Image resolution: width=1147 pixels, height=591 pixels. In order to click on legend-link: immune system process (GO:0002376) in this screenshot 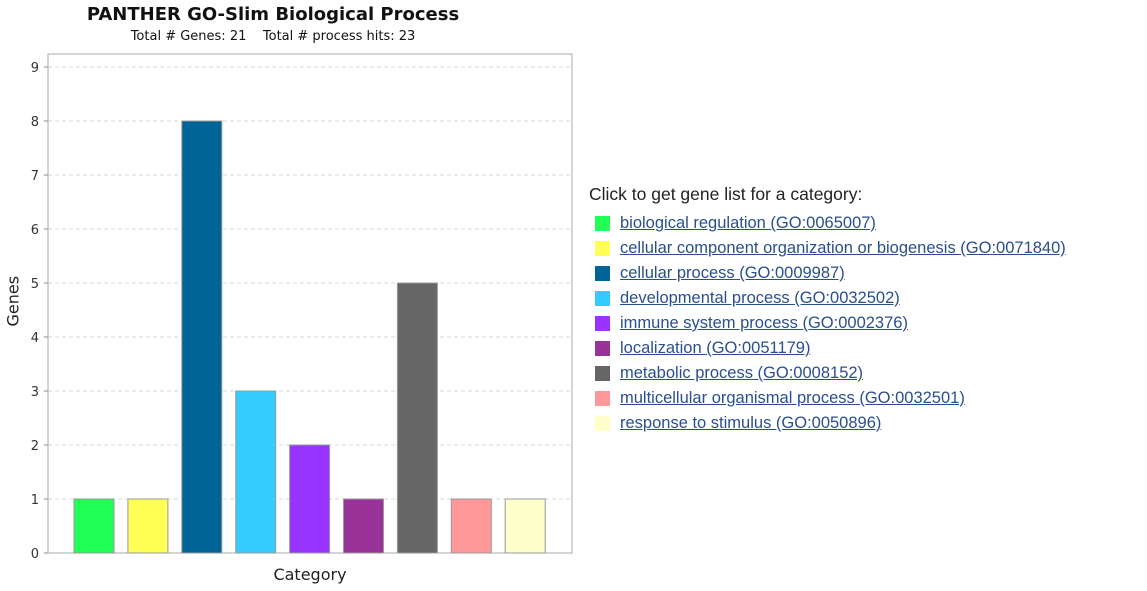, I will do `click(764, 323)`.